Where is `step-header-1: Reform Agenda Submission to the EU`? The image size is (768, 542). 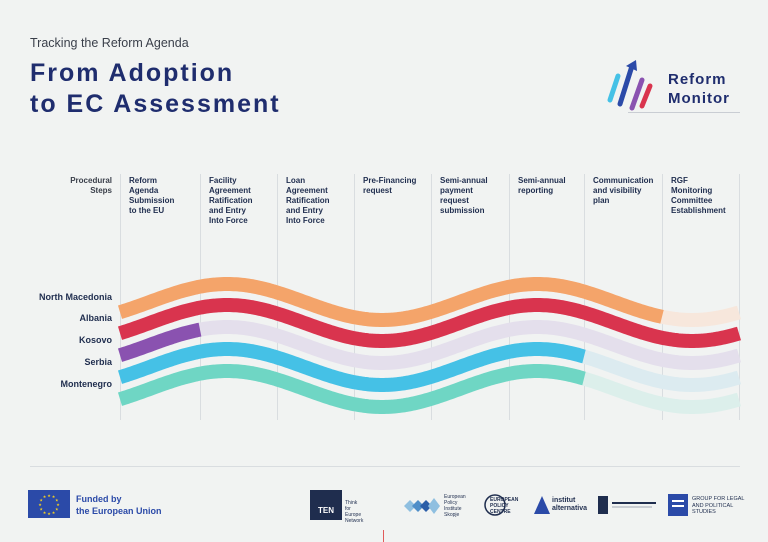
step-header-1: Reform Agenda Submission to the EU is located at coordinates (165, 196).